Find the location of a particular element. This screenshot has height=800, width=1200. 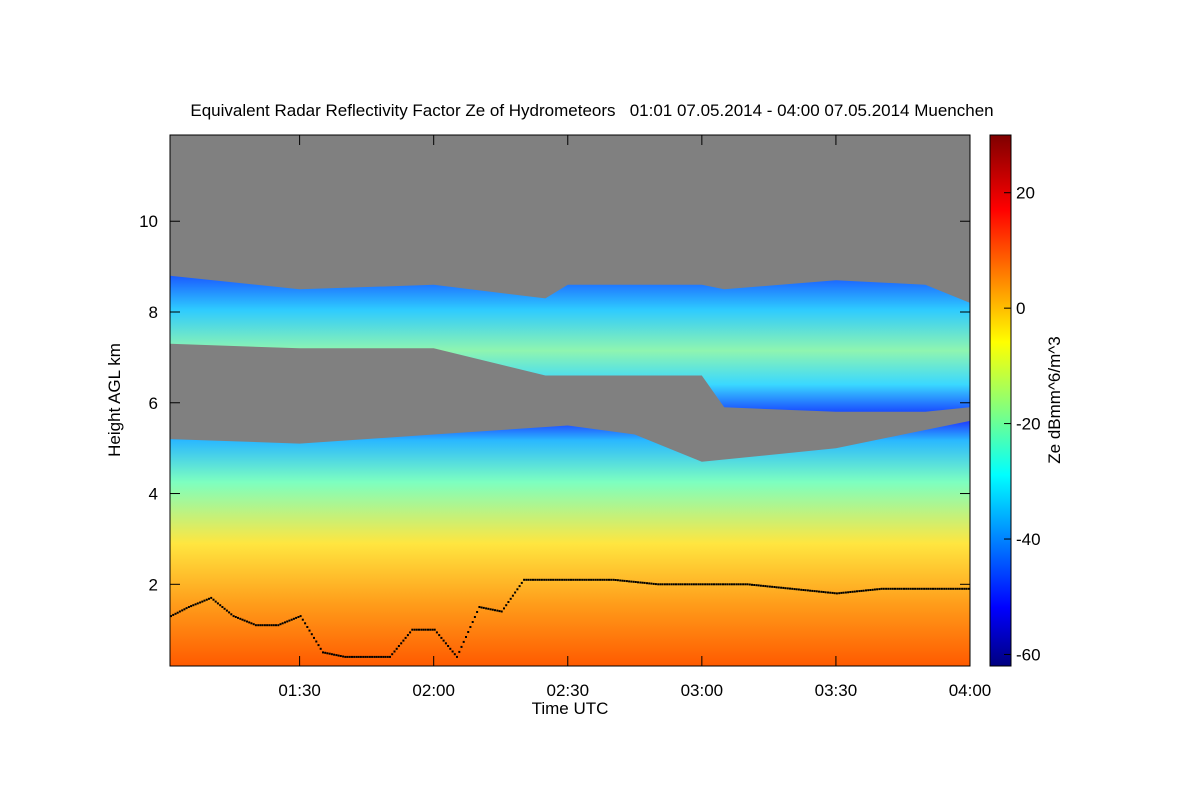

y-axis-label: Height AGL km is located at coordinates (114, 400).